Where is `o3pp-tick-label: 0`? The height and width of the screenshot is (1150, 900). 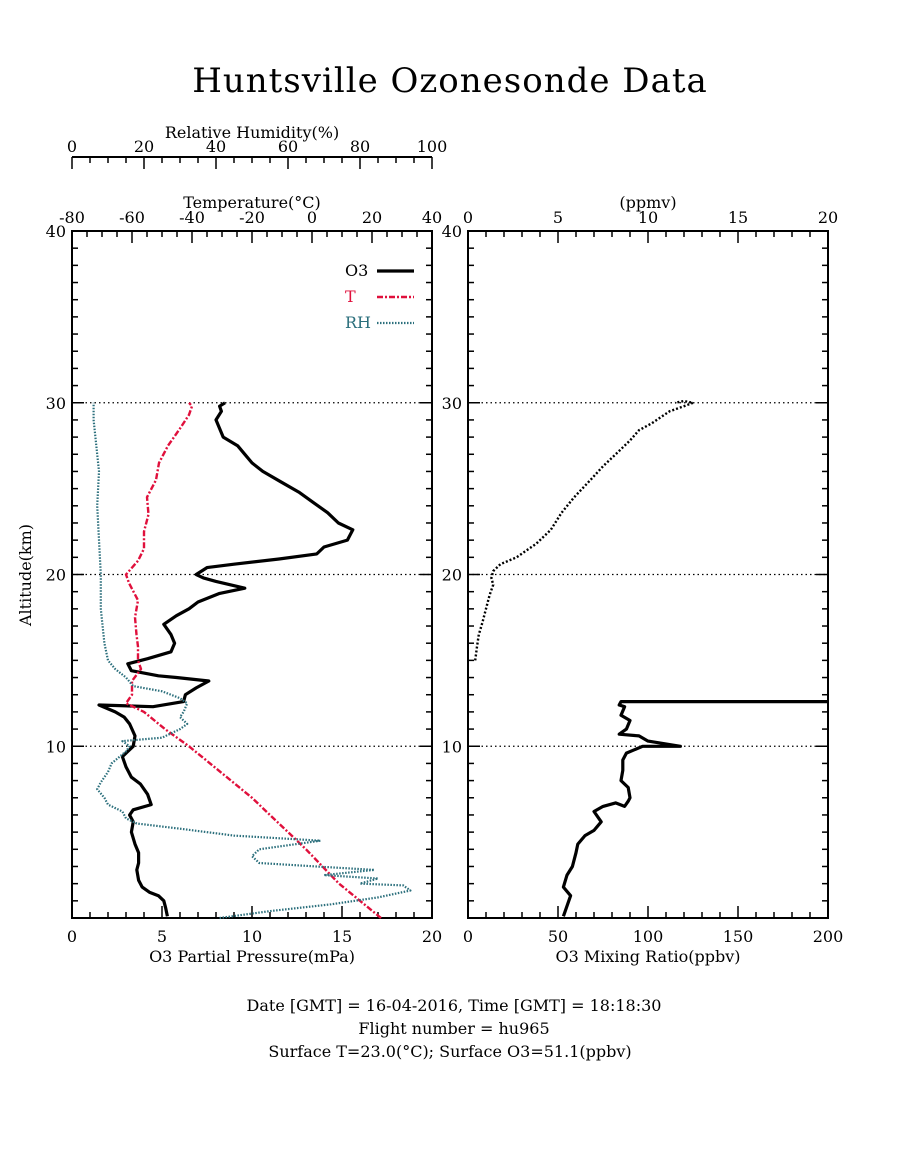
o3pp-tick-label: 0 is located at coordinates (72, 936).